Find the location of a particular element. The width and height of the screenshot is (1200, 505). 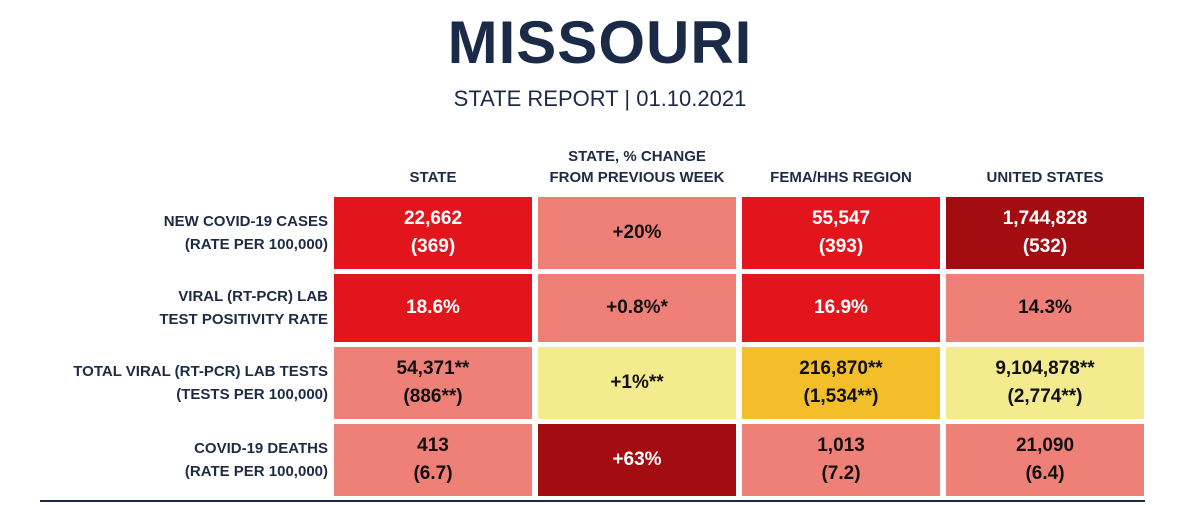

table-cell: 14.3% is located at coordinates (1045, 308).